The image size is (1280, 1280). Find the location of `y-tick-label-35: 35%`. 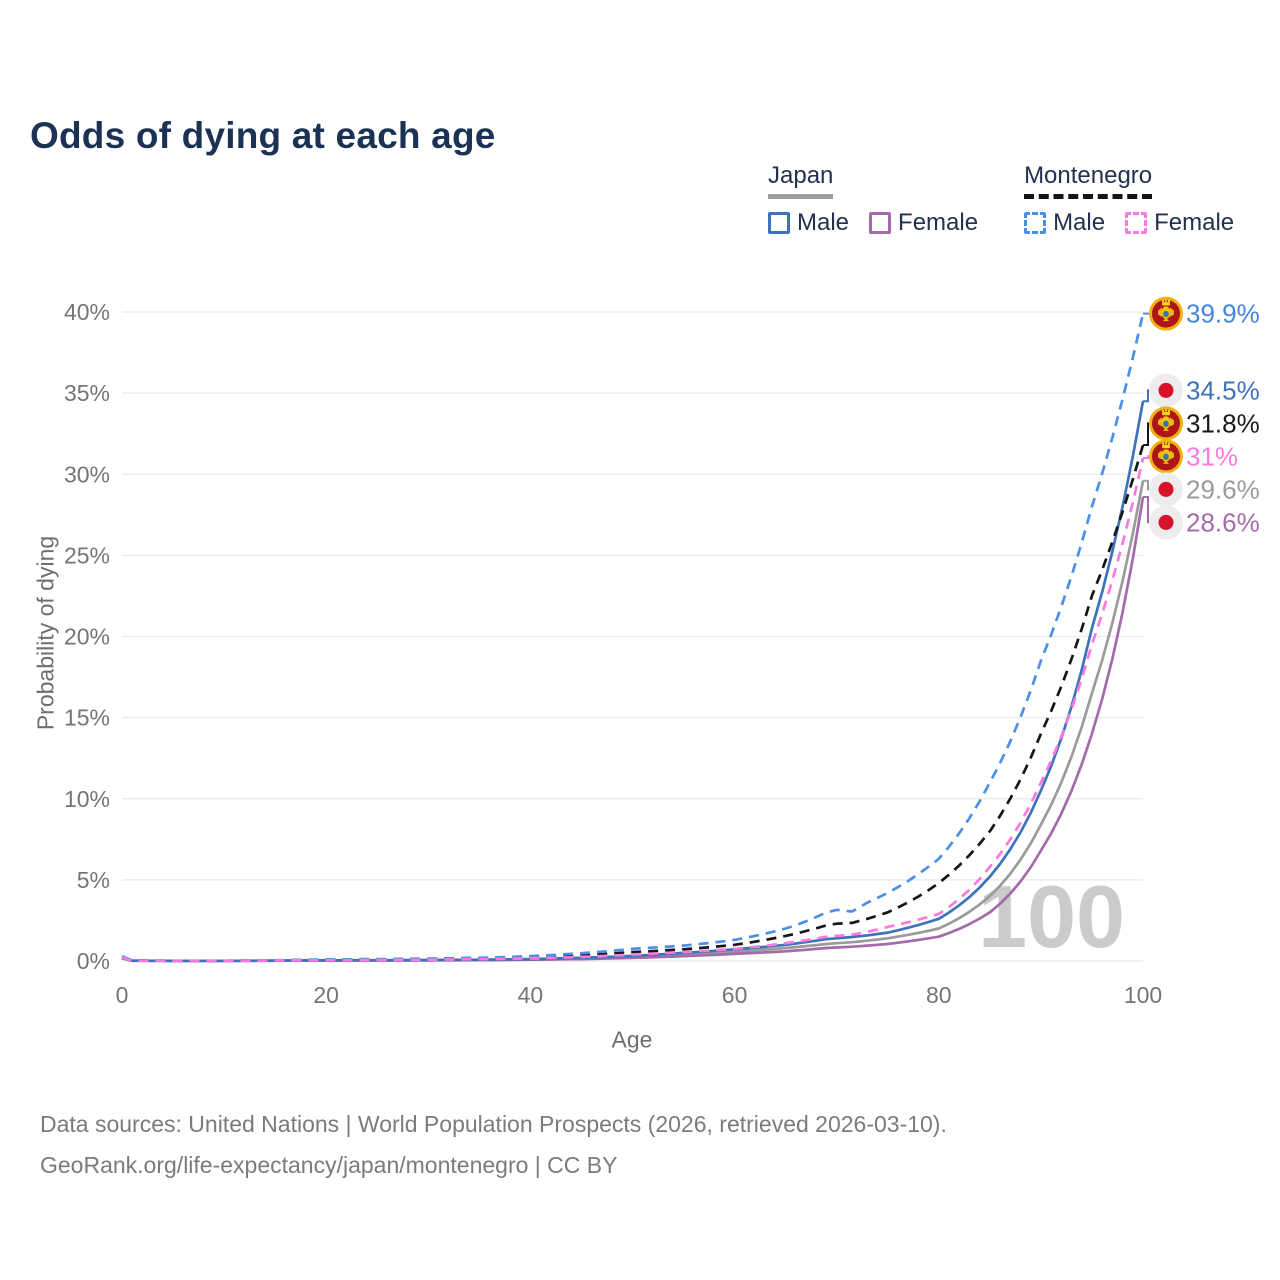

y-tick-label-35: 35% is located at coordinates (87, 393).